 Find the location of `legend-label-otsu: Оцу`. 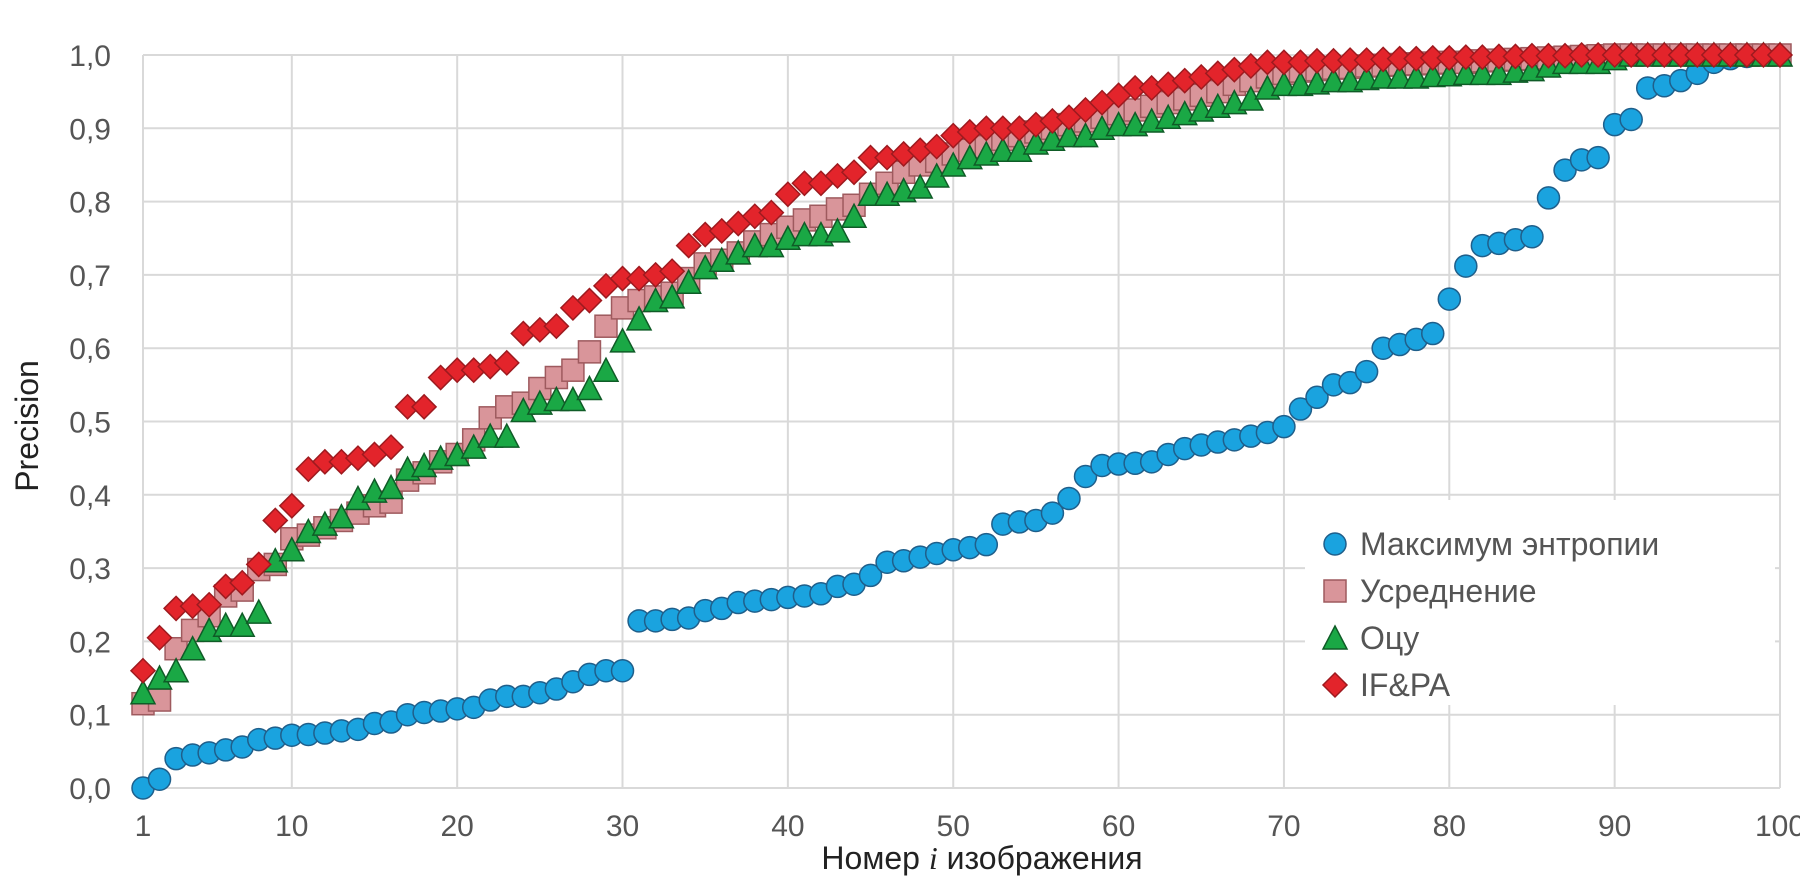

legend-label-otsu: Оцу is located at coordinates (1389, 638).